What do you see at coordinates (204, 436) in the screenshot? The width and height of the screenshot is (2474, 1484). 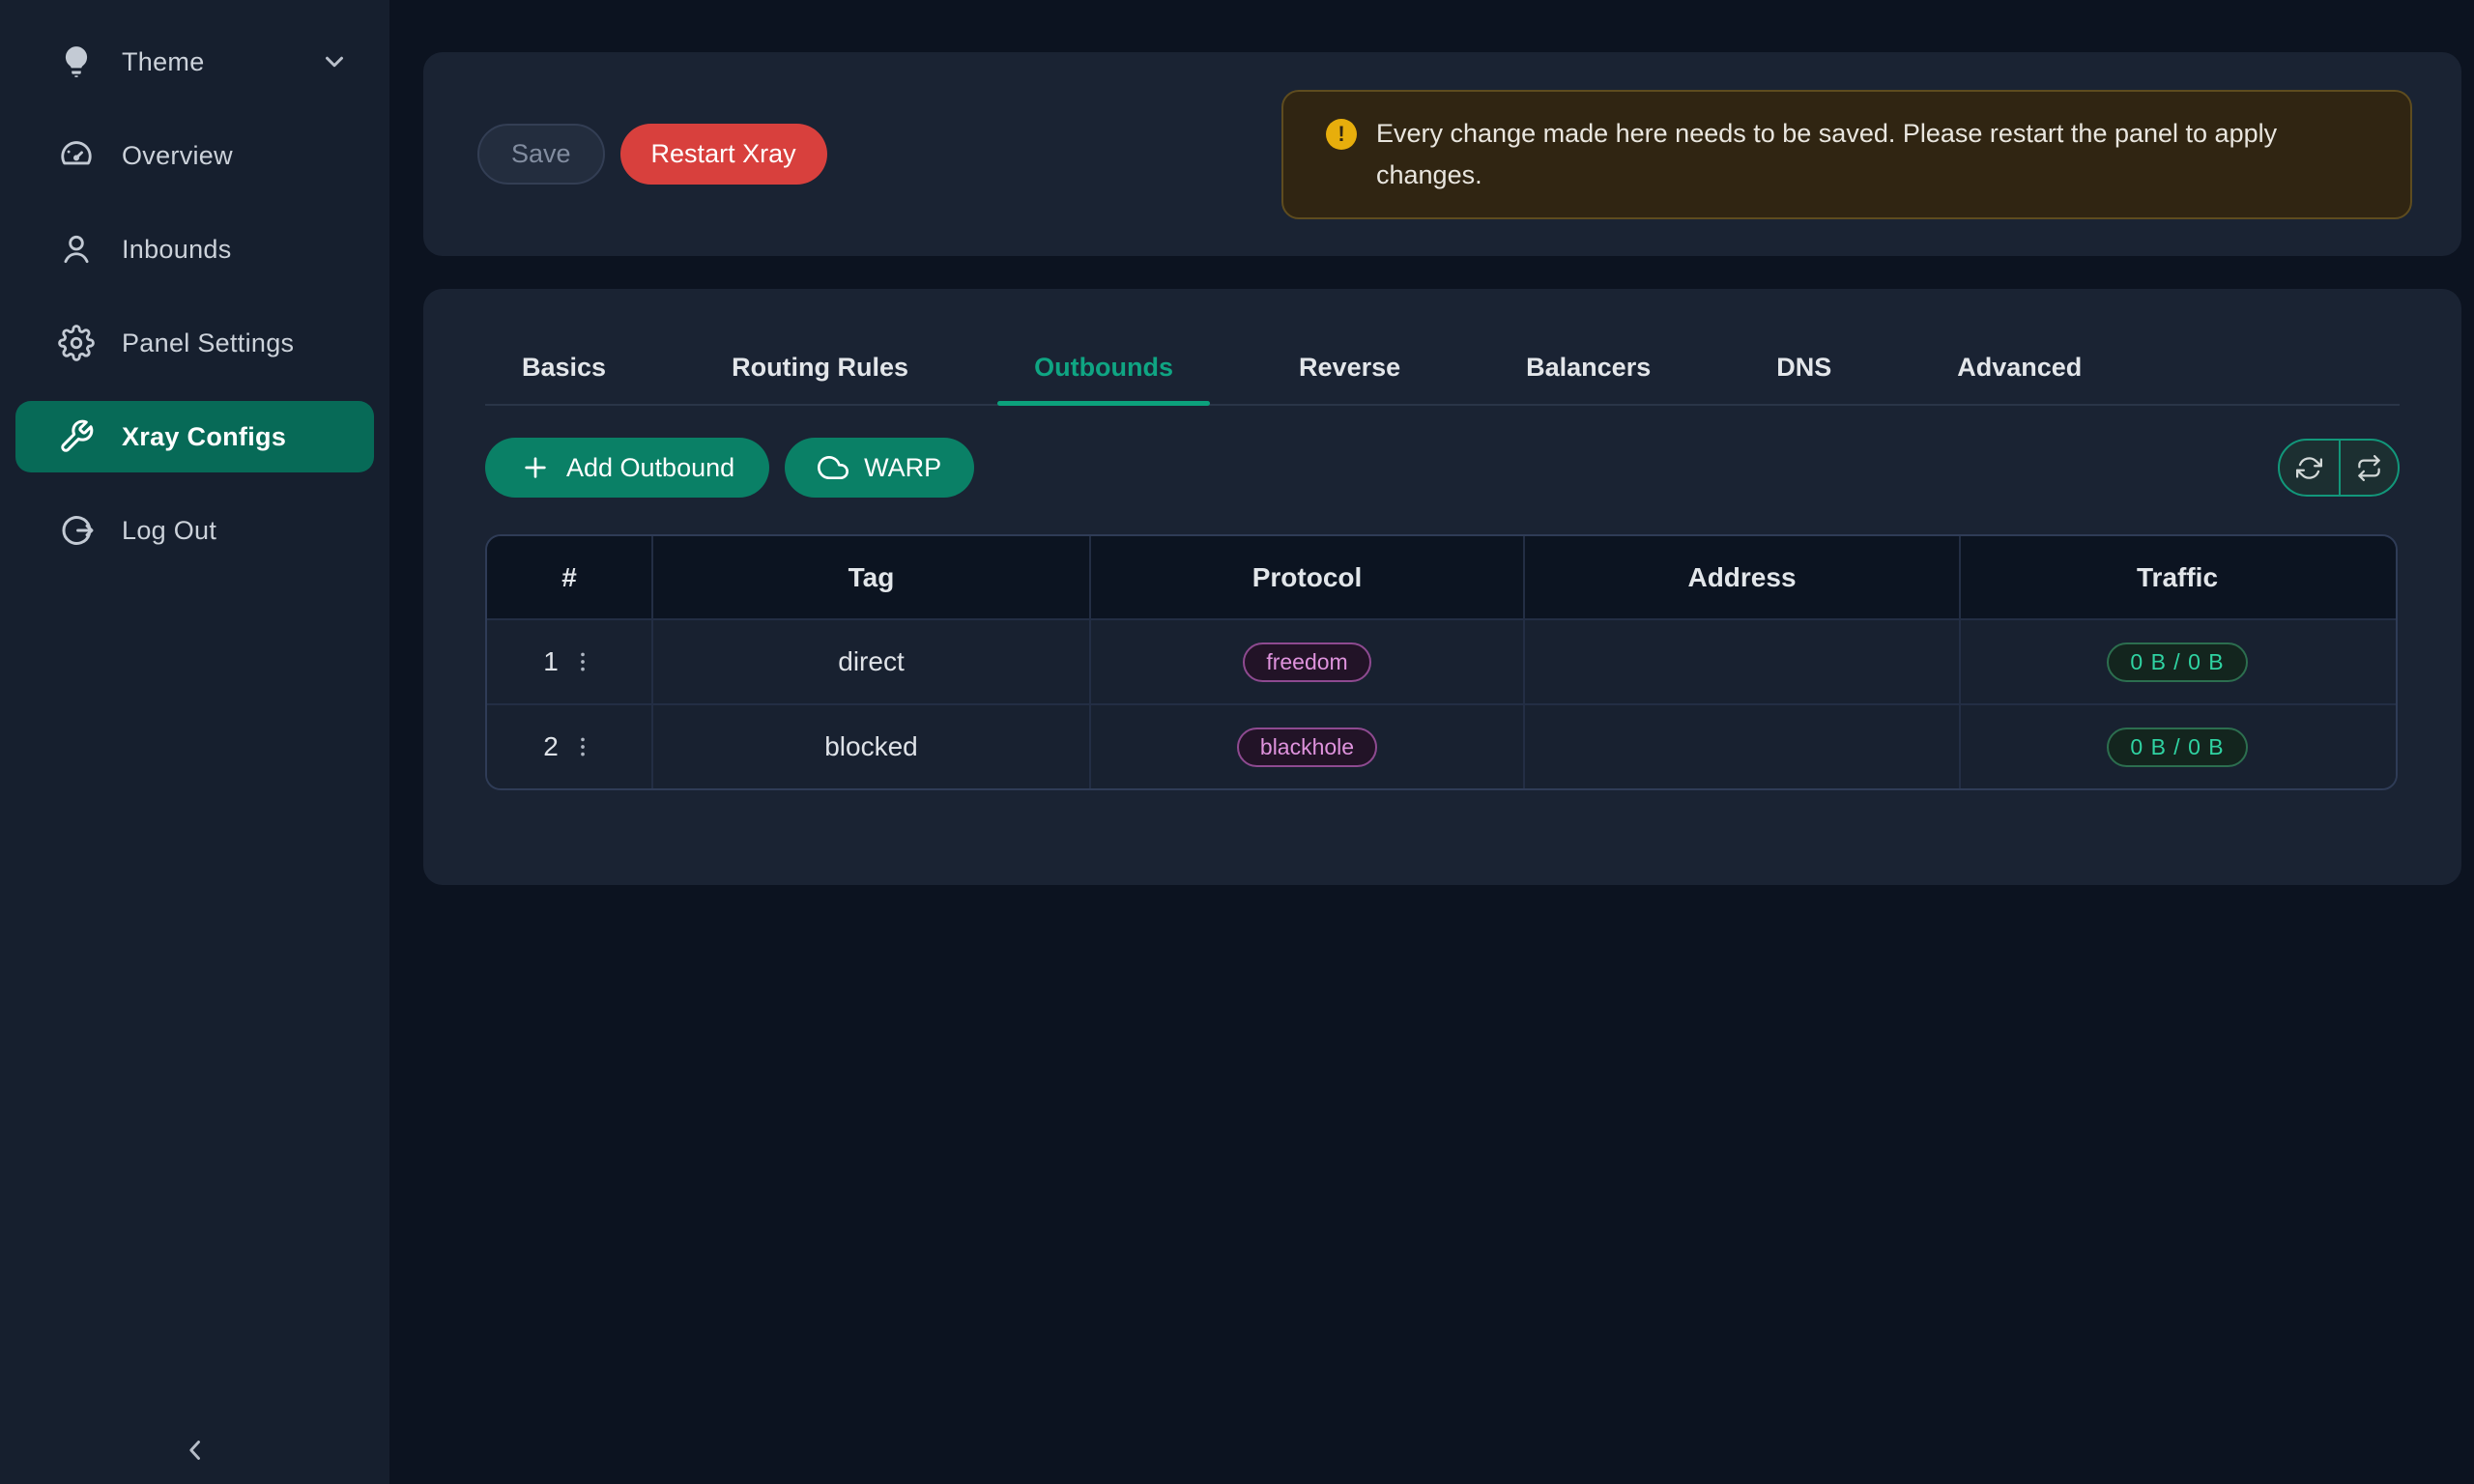 I see `sidebar-item-label: Xray Configs` at bounding box center [204, 436].